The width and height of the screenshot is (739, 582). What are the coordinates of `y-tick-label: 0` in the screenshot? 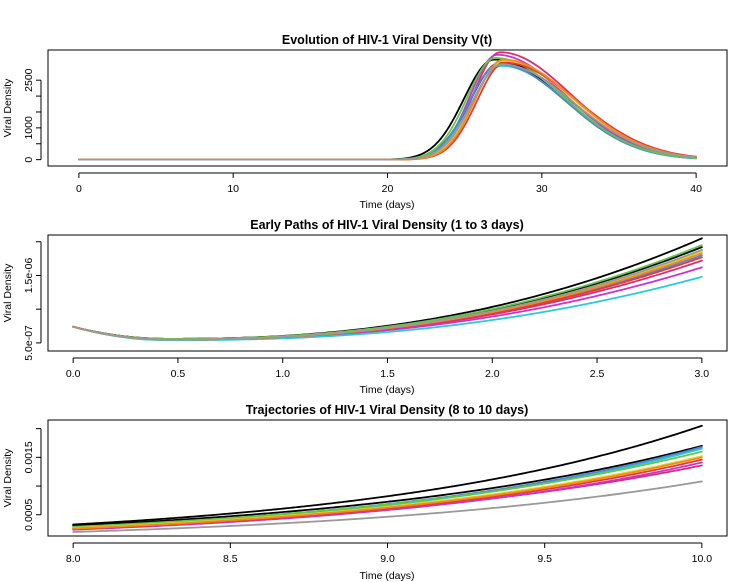 It's located at (29, 160).